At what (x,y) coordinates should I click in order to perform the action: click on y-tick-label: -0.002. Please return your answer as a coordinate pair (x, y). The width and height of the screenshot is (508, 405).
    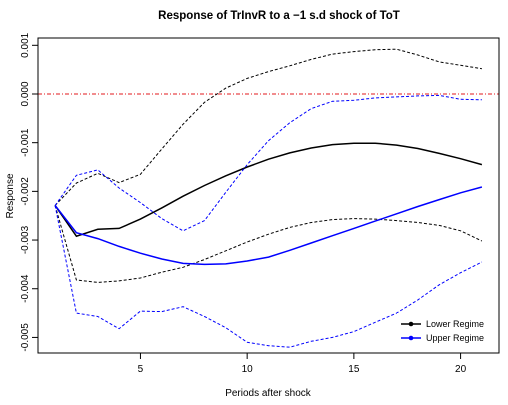
    Looking at the image, I should click on (25, 191).